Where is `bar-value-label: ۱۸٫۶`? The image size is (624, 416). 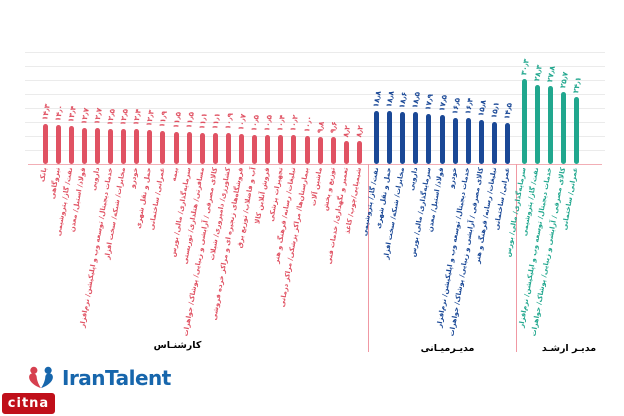 bar-value-label: ۱۸٫۶ is located at coordinates (403, 100).